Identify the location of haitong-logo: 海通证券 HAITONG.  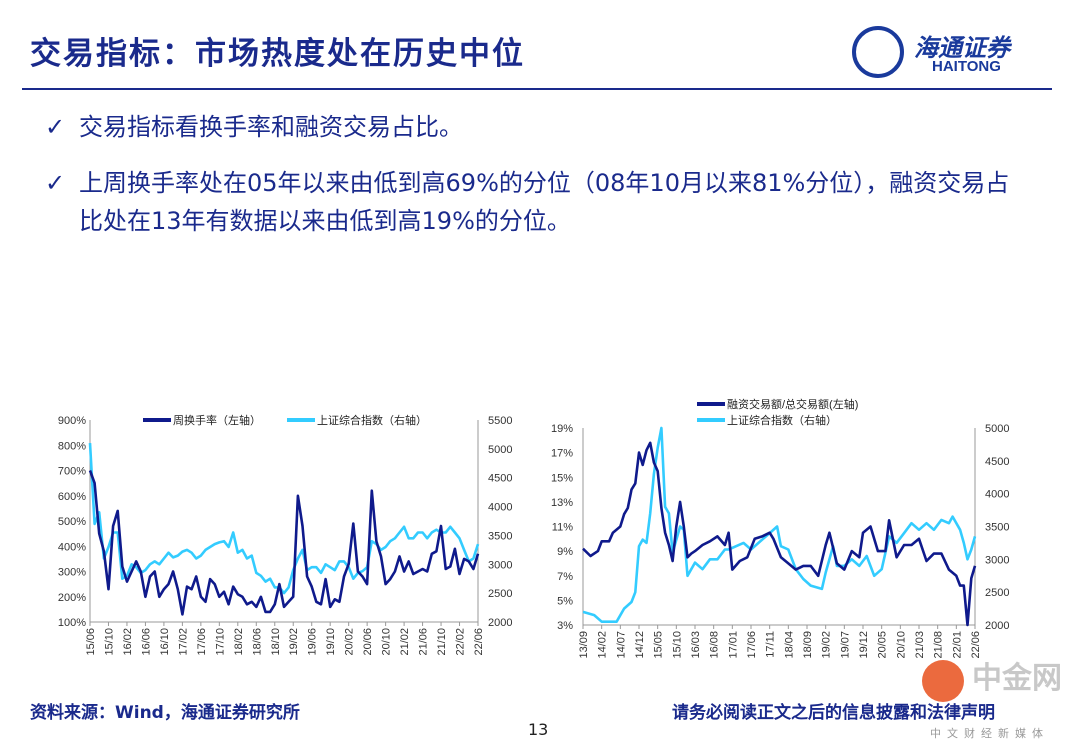
(952, 52).